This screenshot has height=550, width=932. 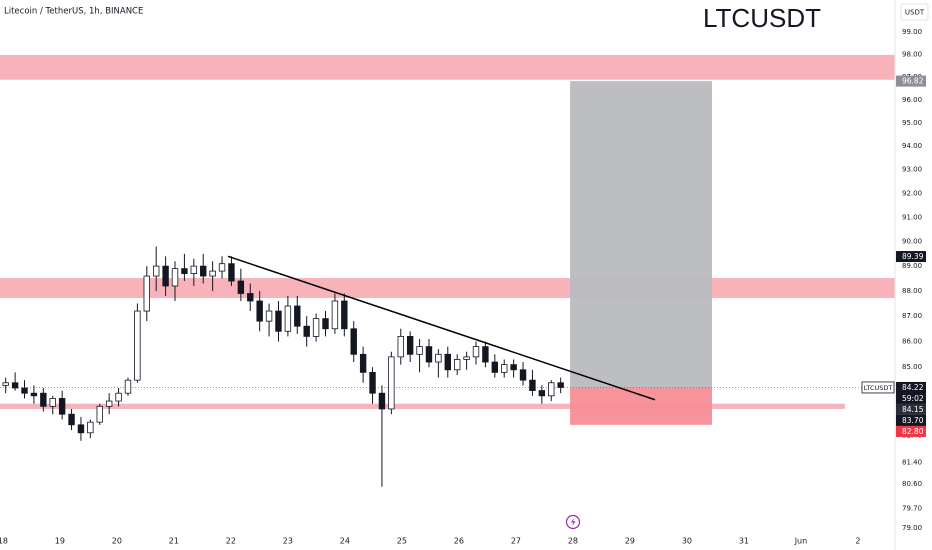 I want to click on y-tick-label: 81.40, so click(x=912, y=462).